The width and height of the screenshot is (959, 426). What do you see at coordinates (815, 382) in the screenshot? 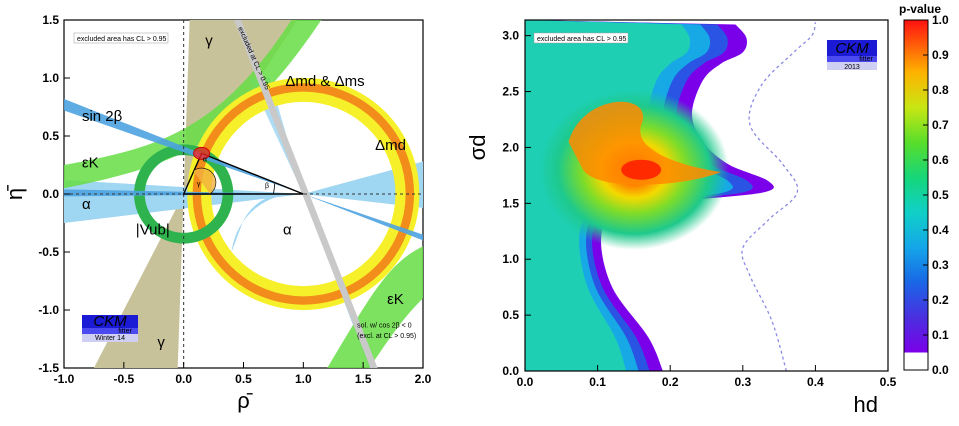
I see `x-tick-label: 0.4` at bounding box center [815, 382].